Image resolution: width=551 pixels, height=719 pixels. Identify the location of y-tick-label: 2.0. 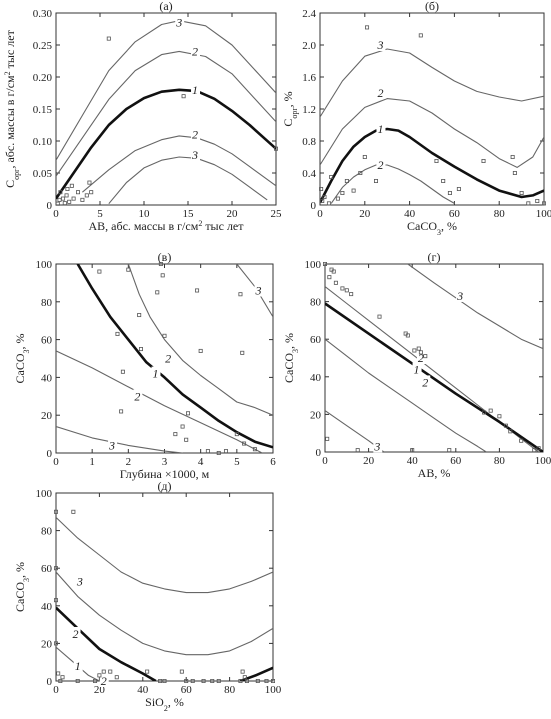
(309, 46).